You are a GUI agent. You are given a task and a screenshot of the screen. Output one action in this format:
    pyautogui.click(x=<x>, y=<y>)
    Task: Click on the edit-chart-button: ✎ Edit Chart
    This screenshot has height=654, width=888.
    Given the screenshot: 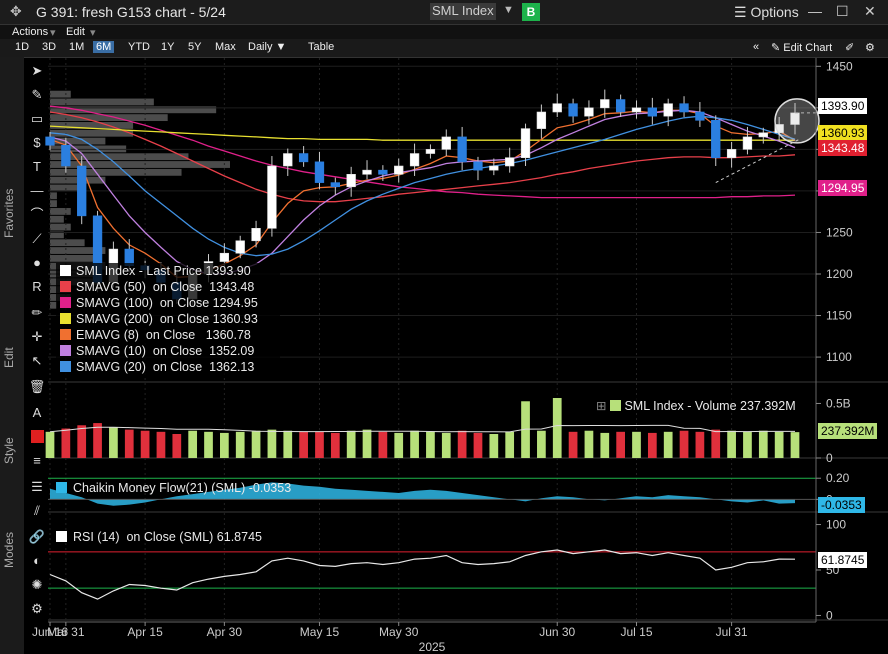 What is the action you would take?
    pyautogui.click(x=802, y=48)
    